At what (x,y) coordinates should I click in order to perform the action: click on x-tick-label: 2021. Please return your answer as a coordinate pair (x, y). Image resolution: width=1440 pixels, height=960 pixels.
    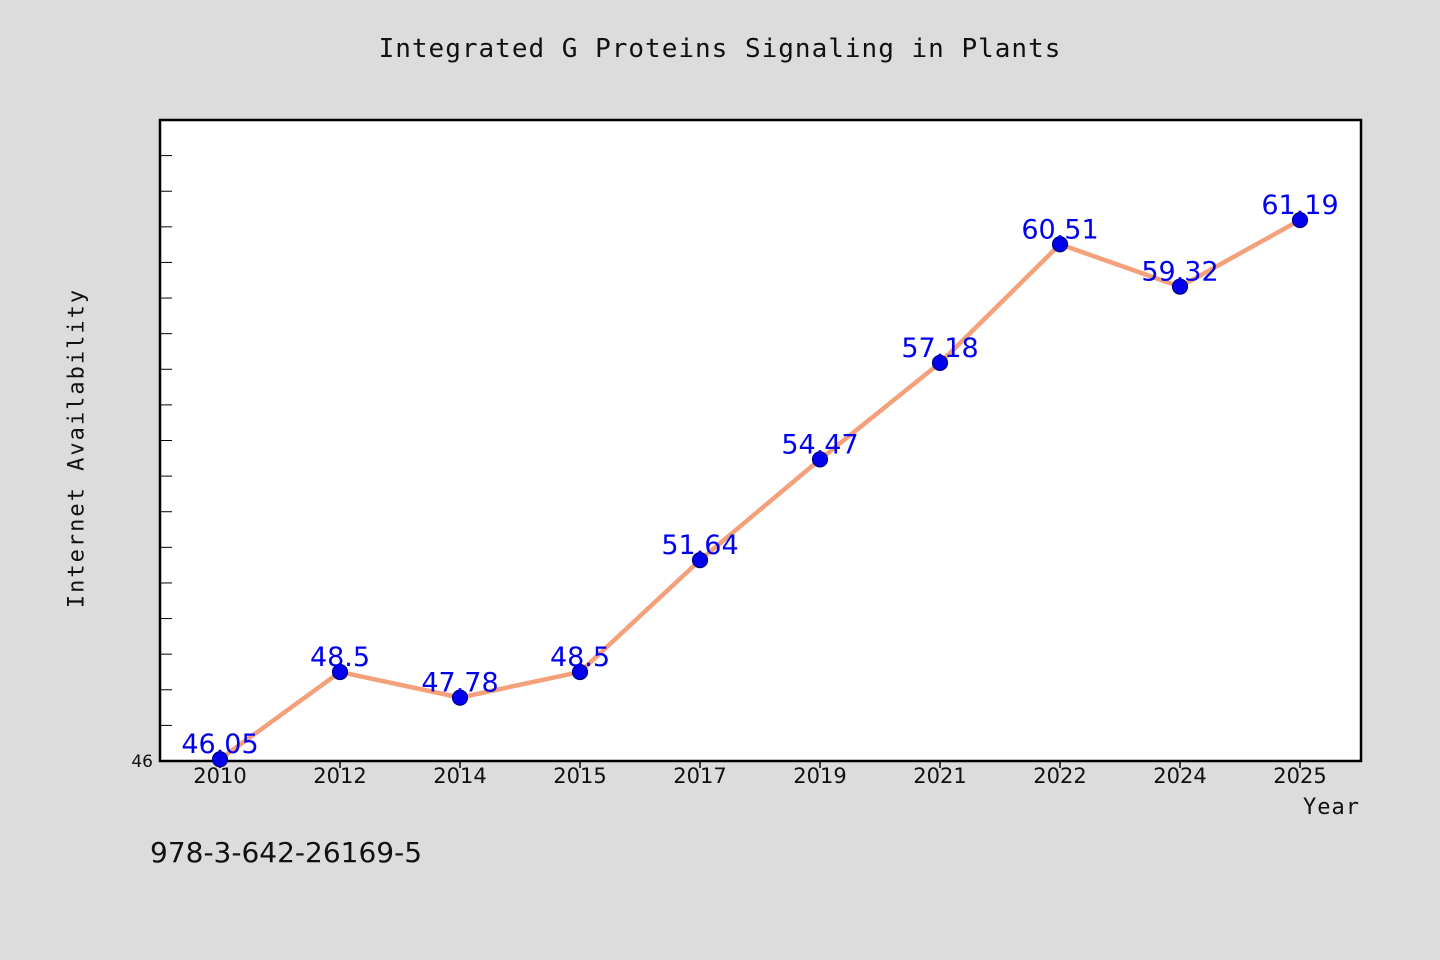
    Looking at the image, I should click on (939, 776).